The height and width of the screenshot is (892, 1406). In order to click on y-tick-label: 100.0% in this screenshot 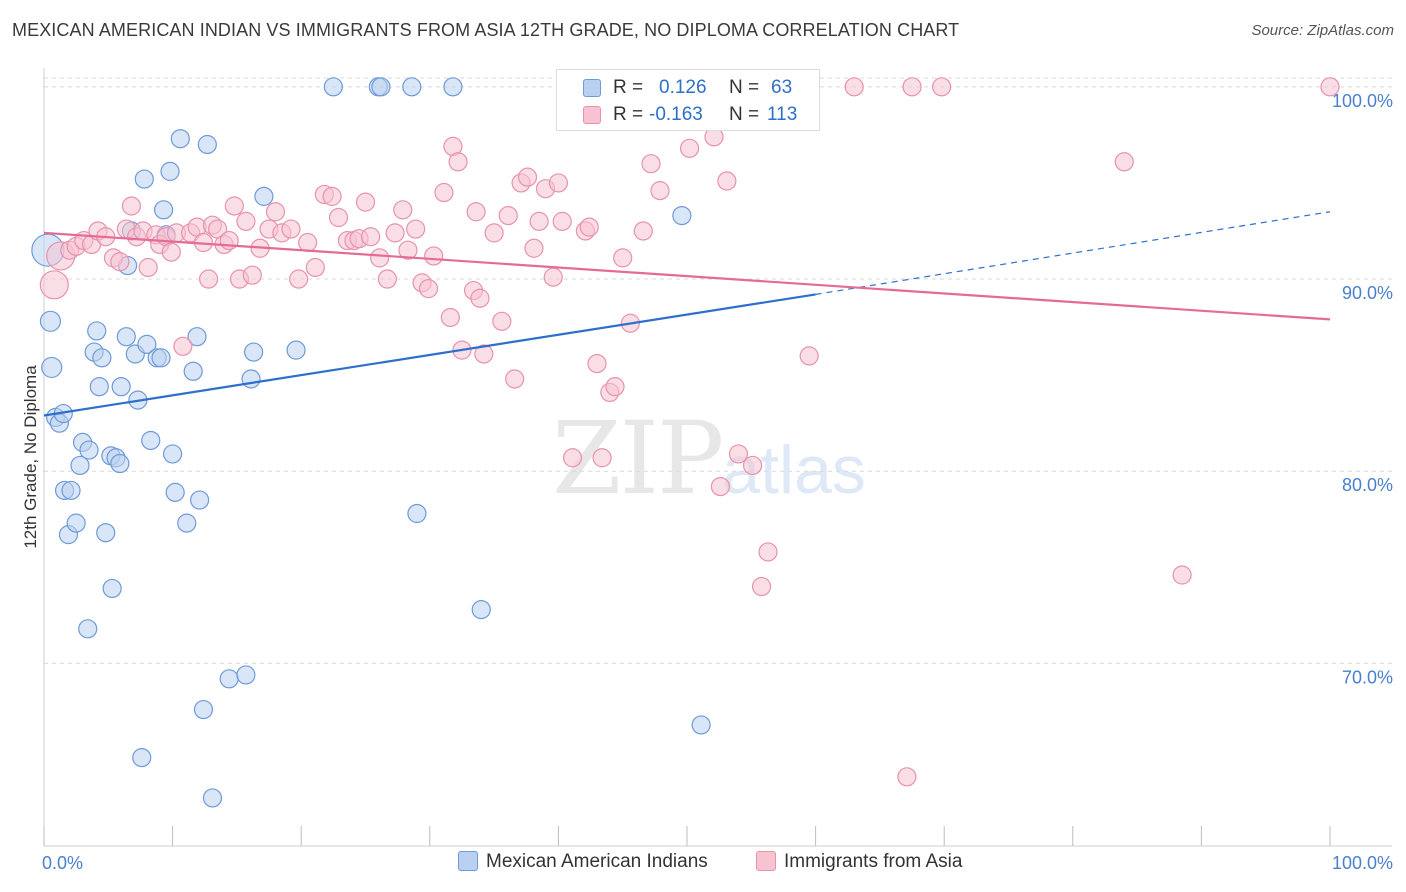, I will do `click(1362, 101)`.